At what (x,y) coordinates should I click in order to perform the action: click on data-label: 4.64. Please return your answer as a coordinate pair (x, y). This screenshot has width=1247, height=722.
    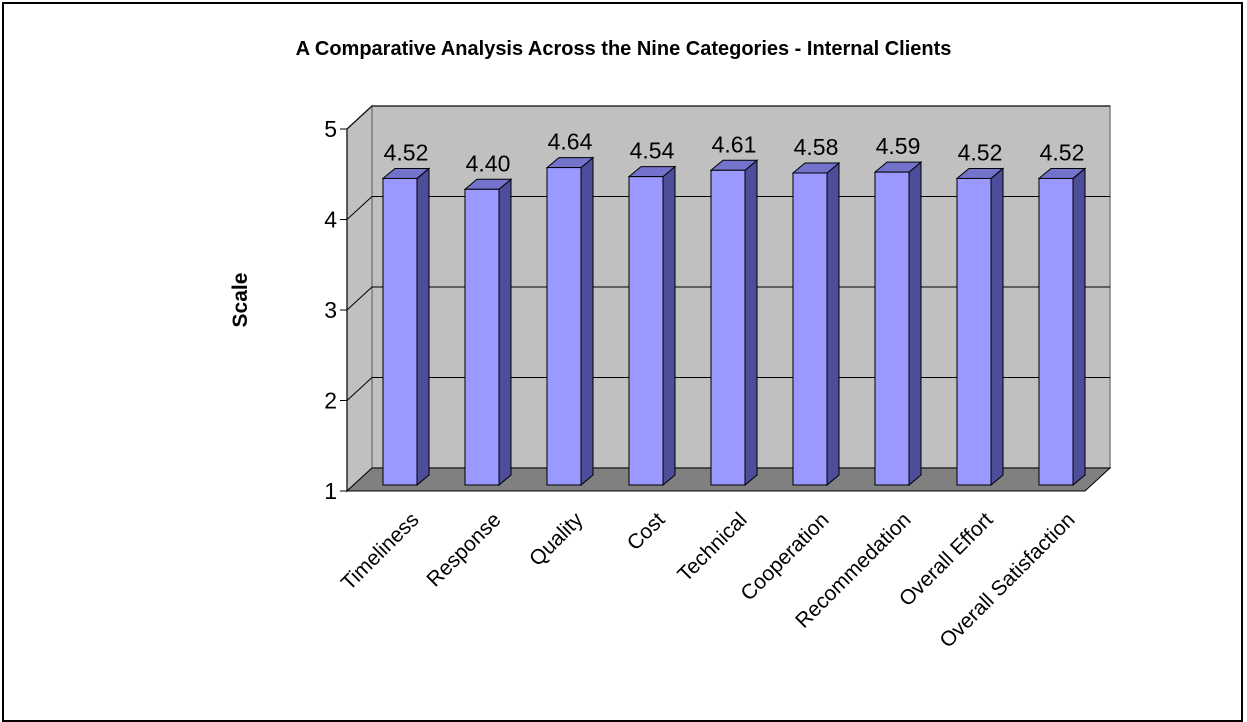
    Looking at the image, I should click on (570, 142).